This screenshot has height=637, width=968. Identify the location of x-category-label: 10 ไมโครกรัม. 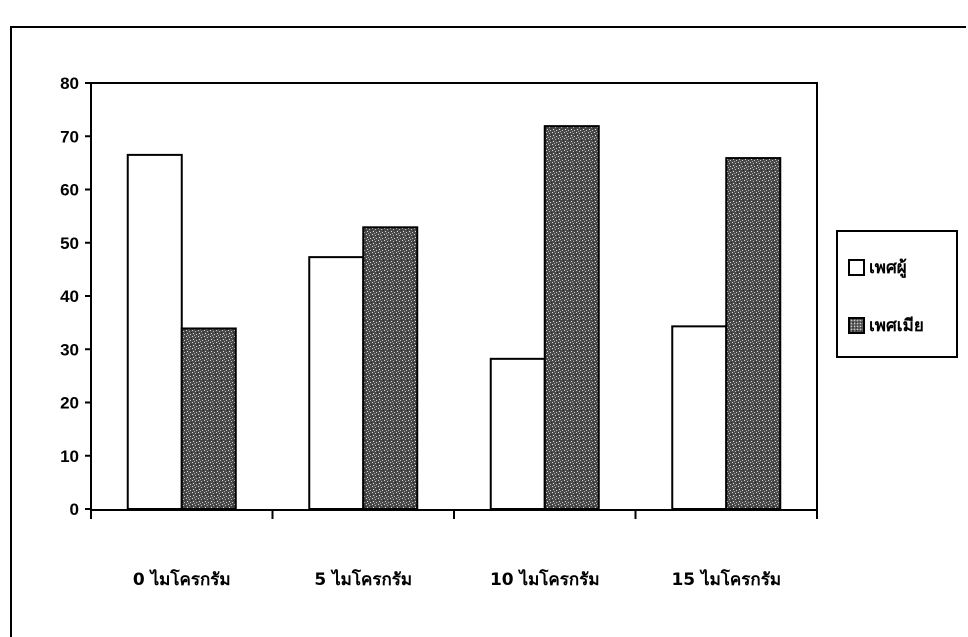
(545, 579).